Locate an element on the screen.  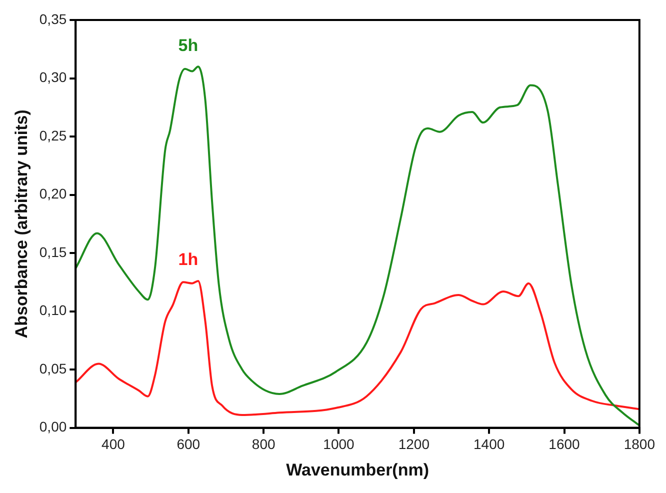
x-tick-label: 1000 is located at coordinates (339, 444).